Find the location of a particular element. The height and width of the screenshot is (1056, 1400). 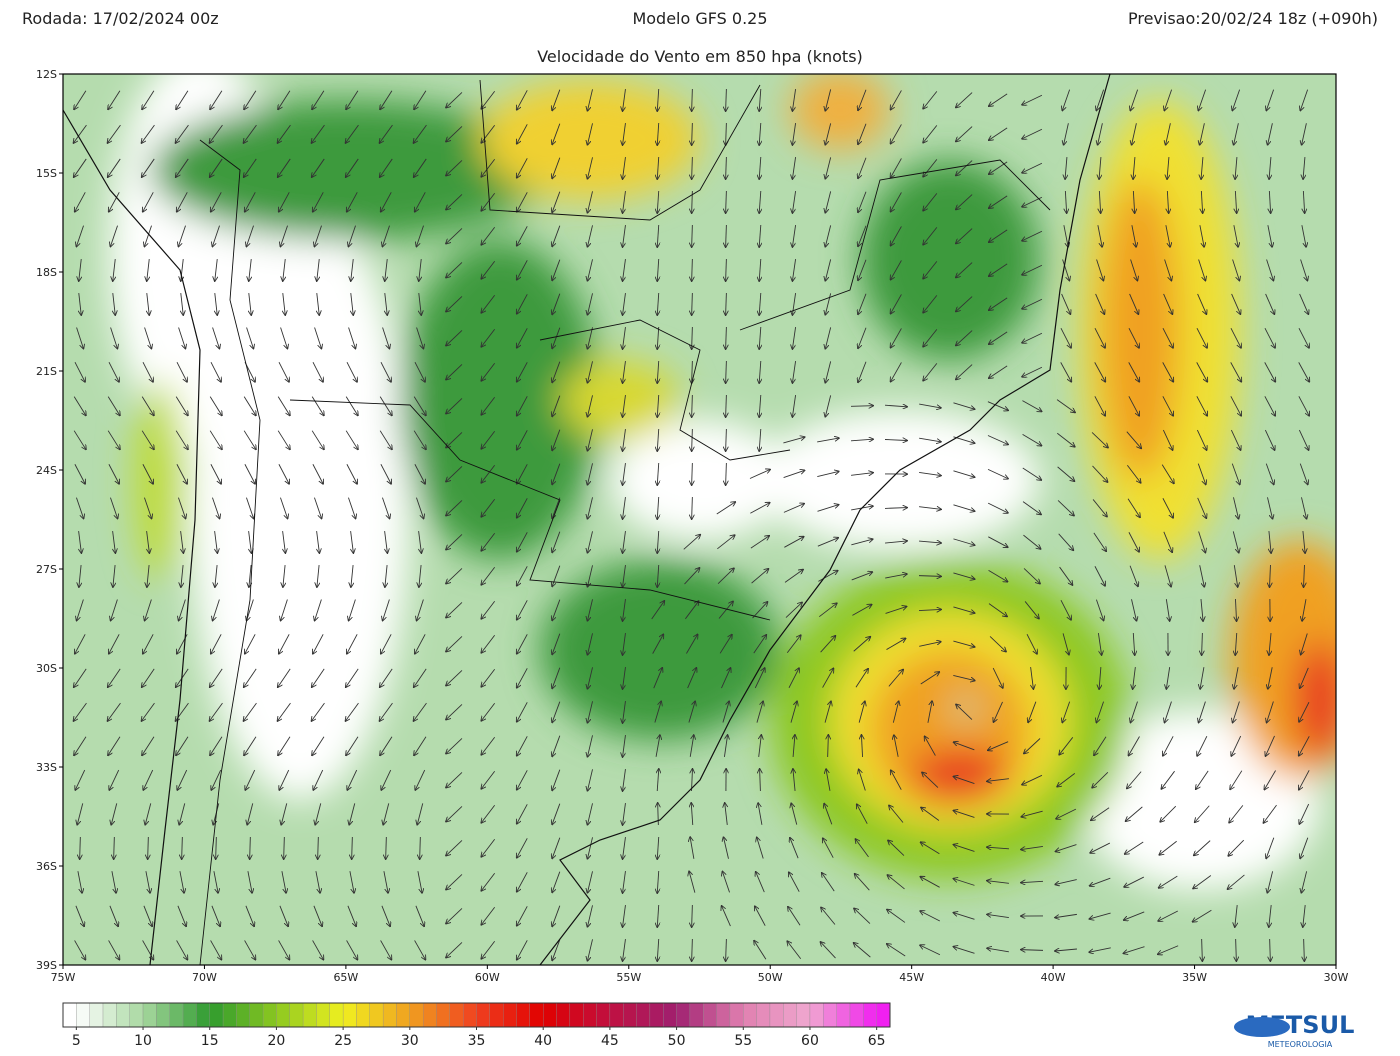

lon-tick-label: 70W is located at coordinates (204, 977).